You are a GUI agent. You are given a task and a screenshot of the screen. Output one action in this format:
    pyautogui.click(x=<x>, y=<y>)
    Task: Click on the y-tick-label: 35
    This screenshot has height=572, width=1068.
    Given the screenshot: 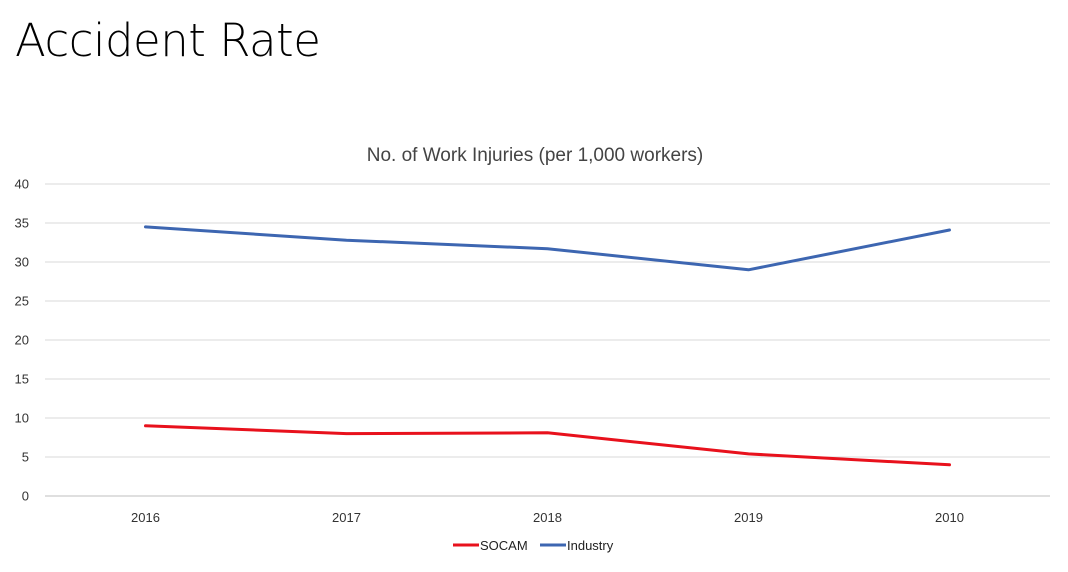 What is the action you would take?
    pyautogui.click(x=22, y=223)
    